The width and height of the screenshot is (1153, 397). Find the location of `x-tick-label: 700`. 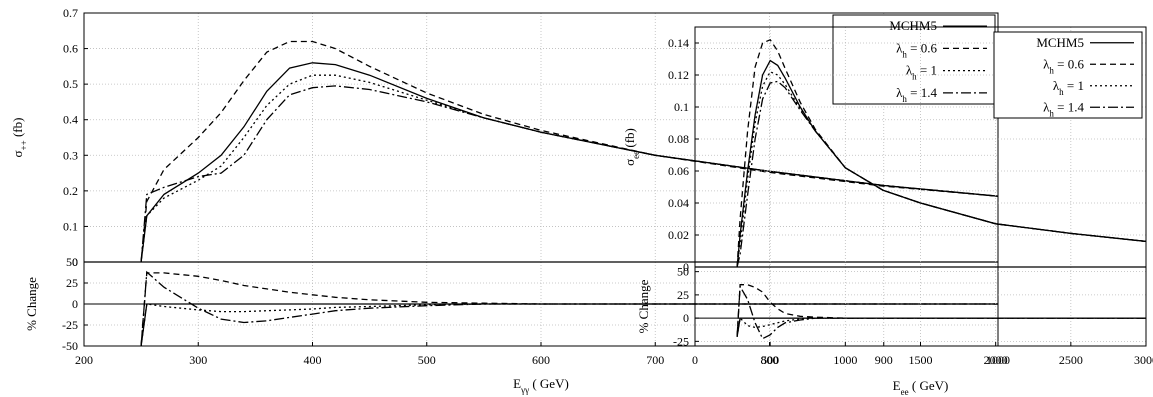

x-tick-label: 700 is located at coordinates (655, 360).